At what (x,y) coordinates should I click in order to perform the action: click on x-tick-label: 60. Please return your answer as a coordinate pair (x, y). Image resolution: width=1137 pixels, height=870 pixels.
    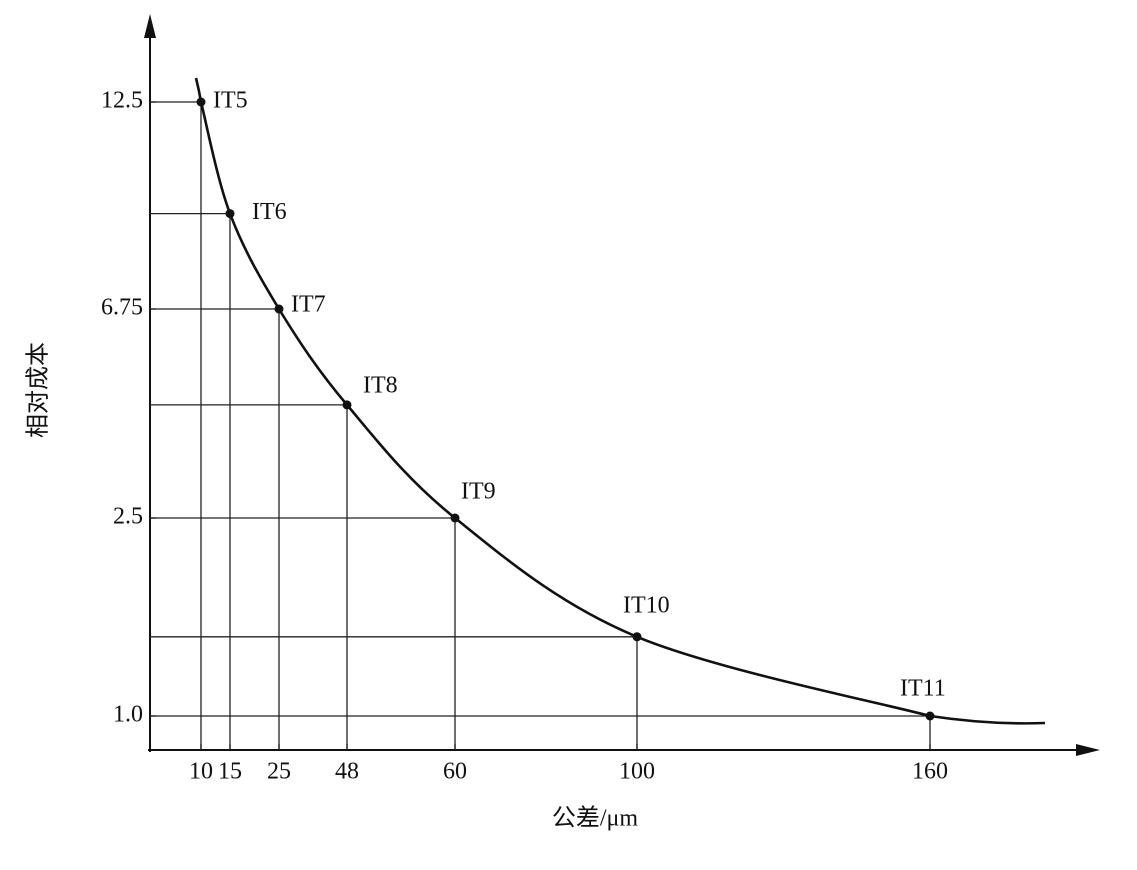
    Looking at the image, I should click on (455, 772).